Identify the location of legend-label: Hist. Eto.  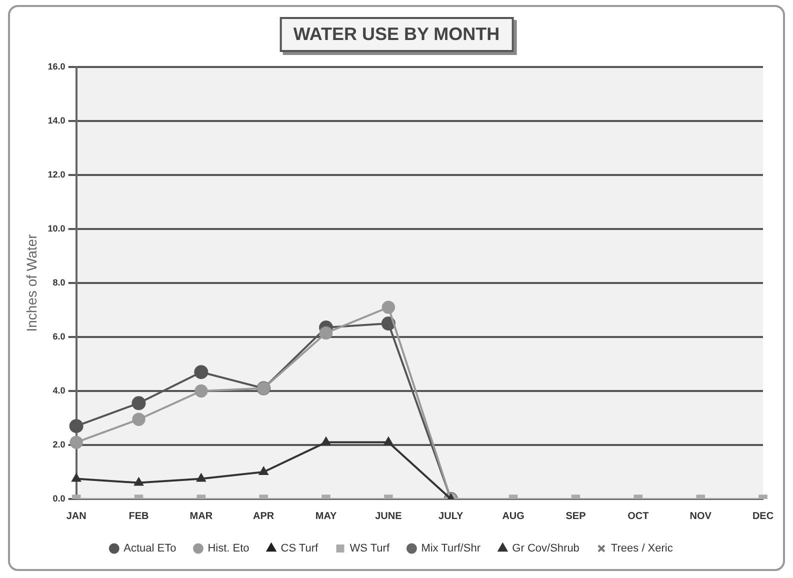
(229, 548).